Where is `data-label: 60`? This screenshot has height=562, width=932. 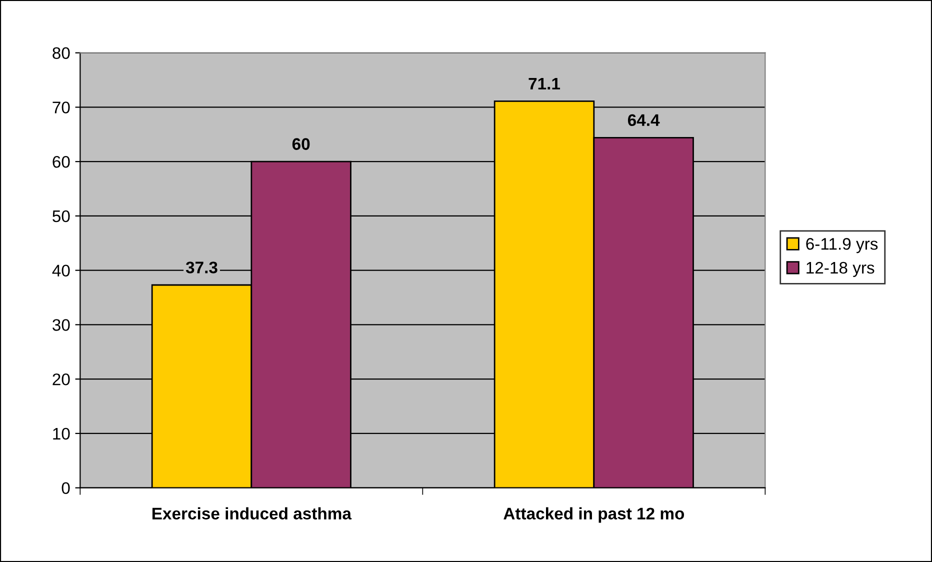 data-label: 60 is located at coordinates (301, 144).